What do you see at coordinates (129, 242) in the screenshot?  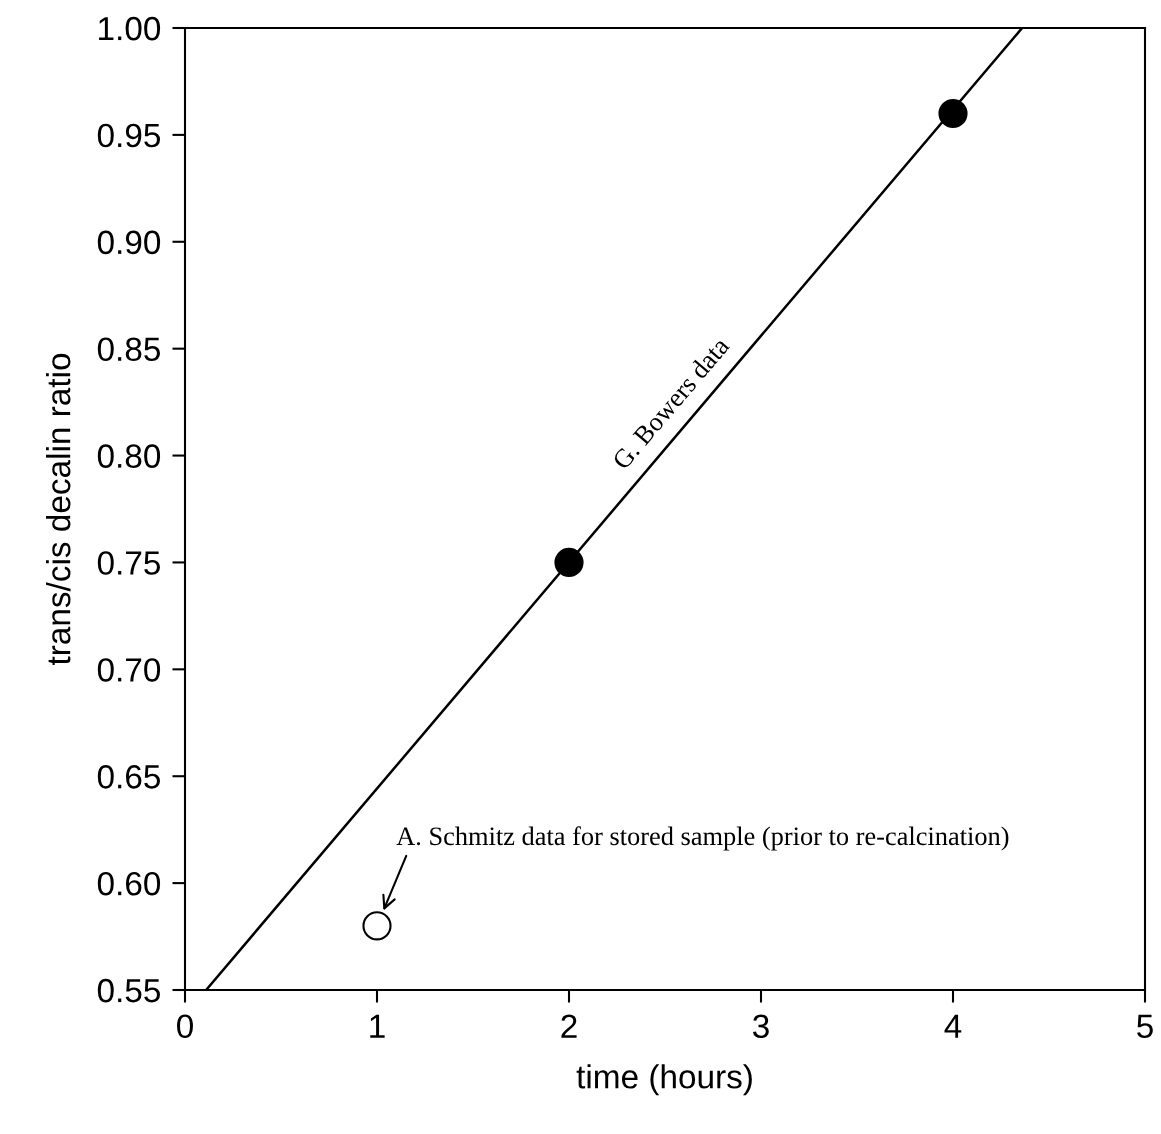 I see `y-tick-label: 0.90` at bounding box center [129, 242].